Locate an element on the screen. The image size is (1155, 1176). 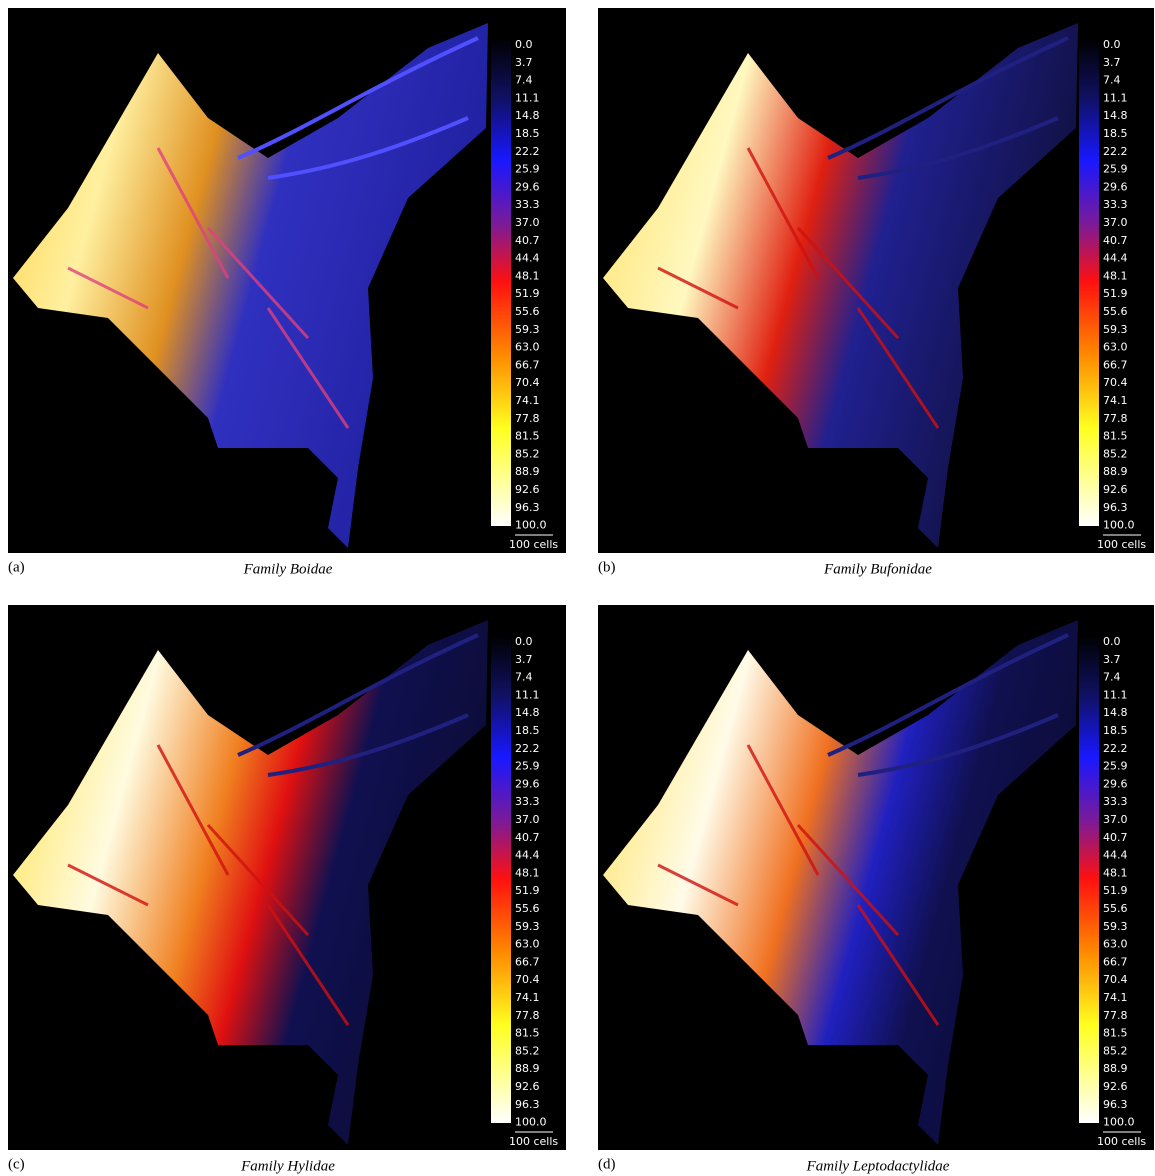
legend-label: 81.5 is located at coordinates (527, 1033).